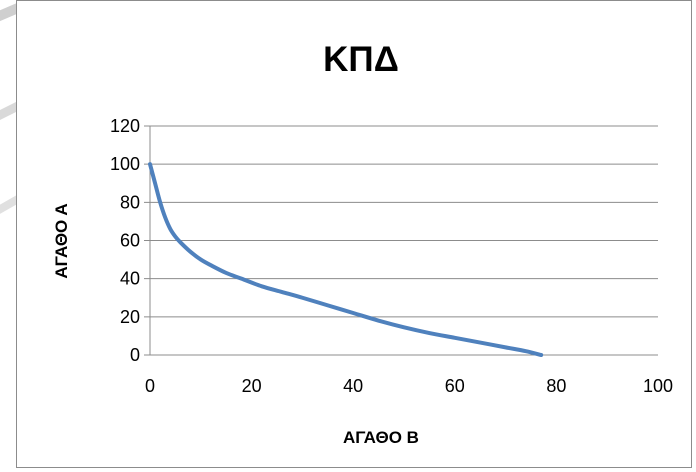  What do you see at coordinates (455, 386) in the screenshot?
I see `x-tick-label-60: 60` at bounding box center [455, 386].